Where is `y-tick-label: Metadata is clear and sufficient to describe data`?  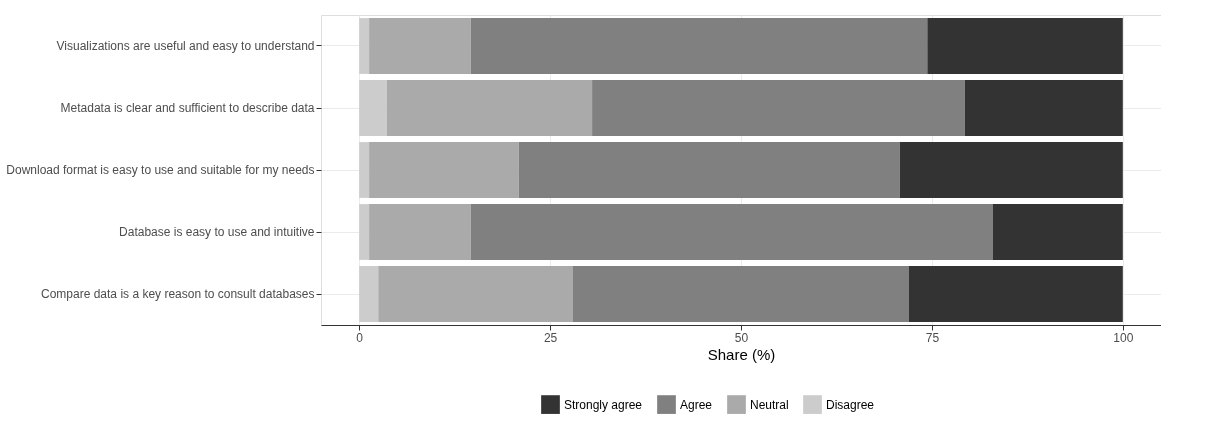
y-tick-label: Metadata is clear and sufficient to describe data is located at coordinates (187, 108).